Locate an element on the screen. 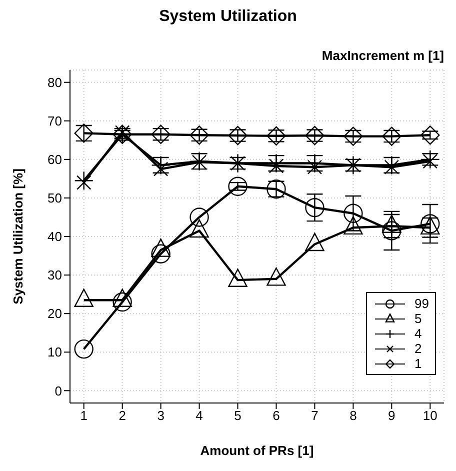 The width and height of the screenshot is (456, 471). x-tick-label: 3 is located at coordinates (160, 416).